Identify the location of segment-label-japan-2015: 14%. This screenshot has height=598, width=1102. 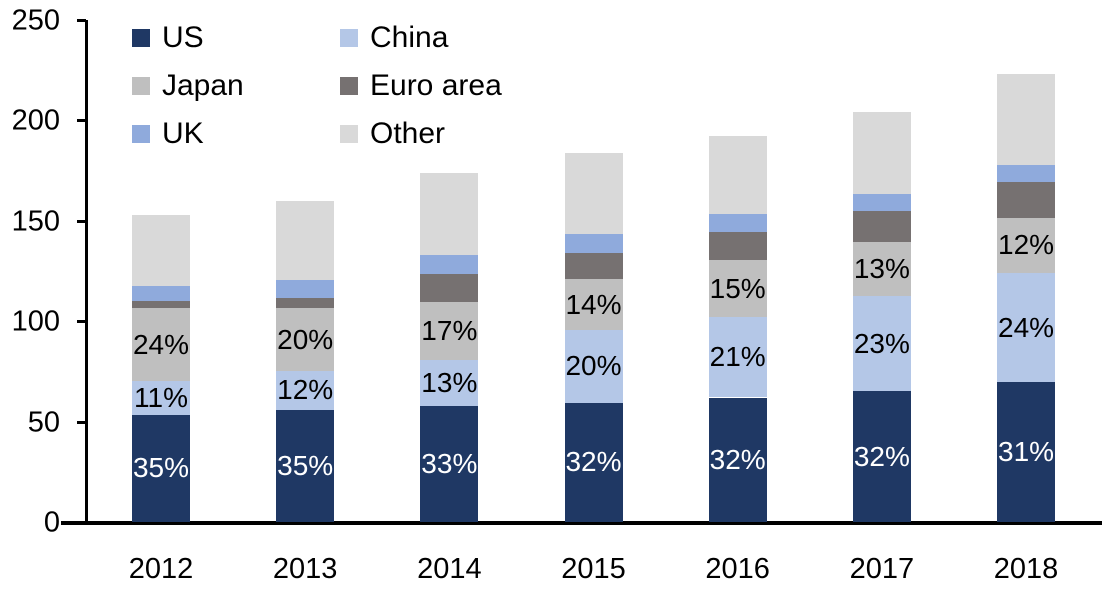
(593, 304).